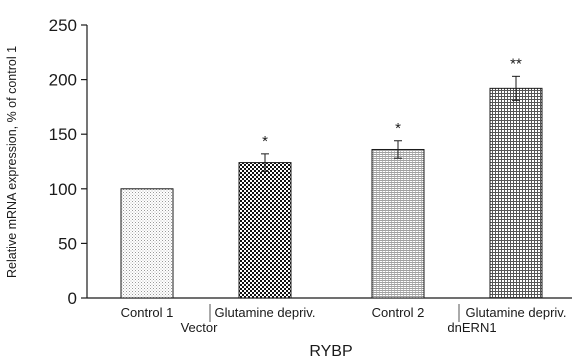  What do you see at coordinates (471, 327) in the screenshot?
I see `group-label: dnERN1` at bounding box center [471, 327].